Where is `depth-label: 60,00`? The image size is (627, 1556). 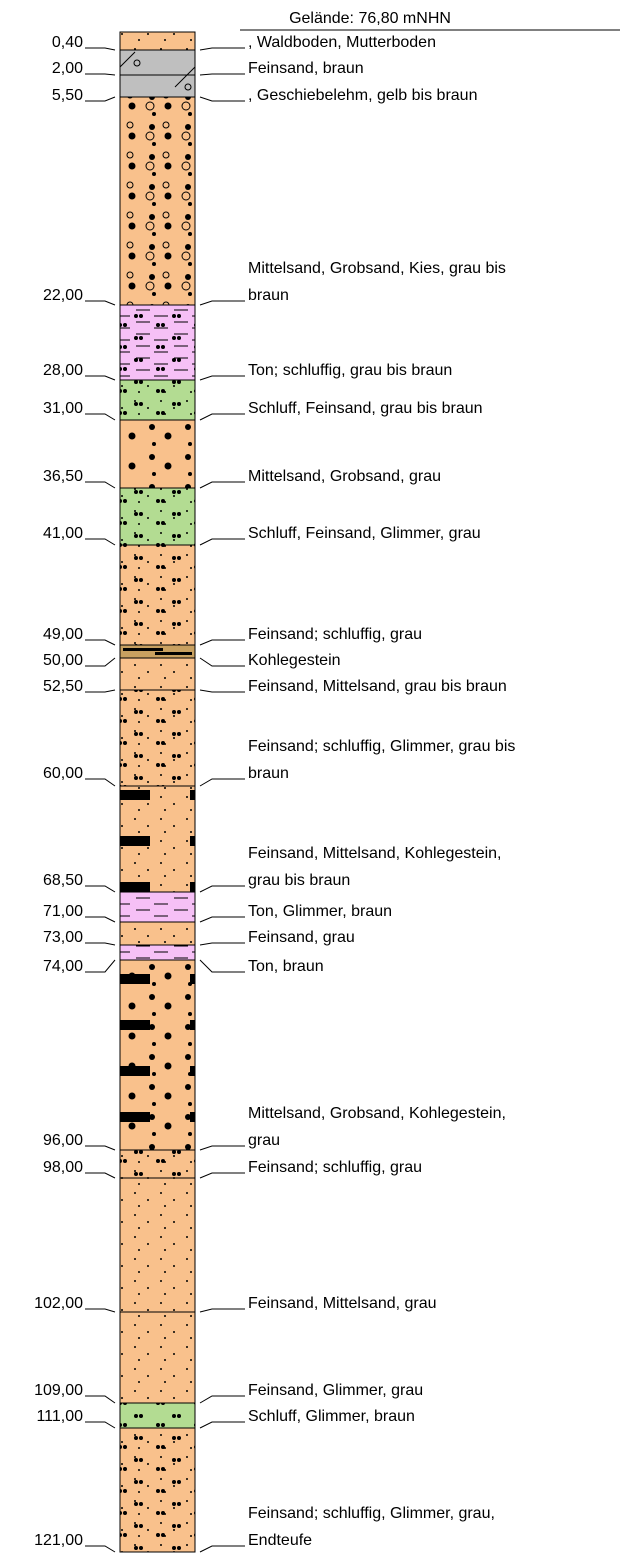
depth-label: 60,00 is located at coordinates (63, 773).